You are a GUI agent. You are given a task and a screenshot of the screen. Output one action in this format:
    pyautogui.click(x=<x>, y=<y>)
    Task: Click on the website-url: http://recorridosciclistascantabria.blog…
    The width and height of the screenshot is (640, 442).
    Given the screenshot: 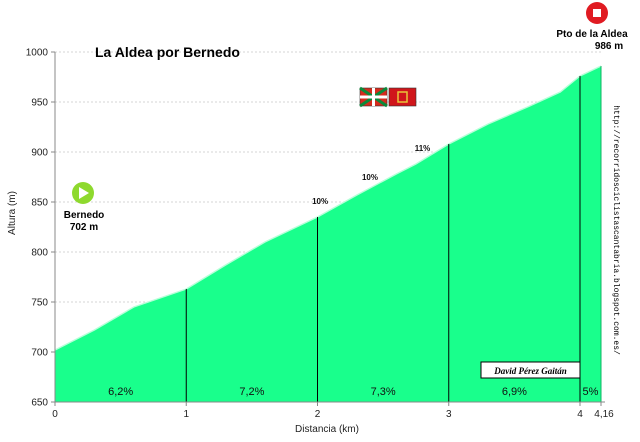 What is the action you would take?
    pyautogui.click(x=615, y=230)
    